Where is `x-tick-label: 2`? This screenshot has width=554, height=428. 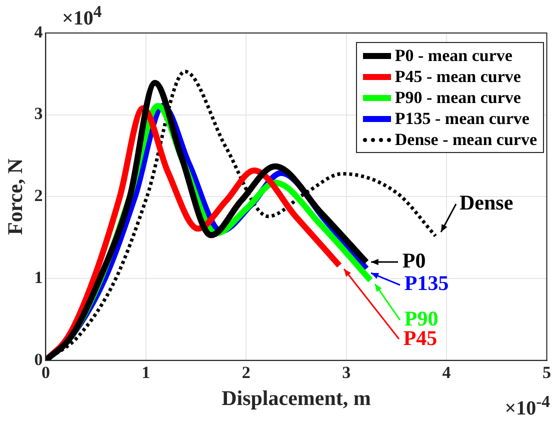 x-tick-label: 2 is located at coordinates (246, 372).